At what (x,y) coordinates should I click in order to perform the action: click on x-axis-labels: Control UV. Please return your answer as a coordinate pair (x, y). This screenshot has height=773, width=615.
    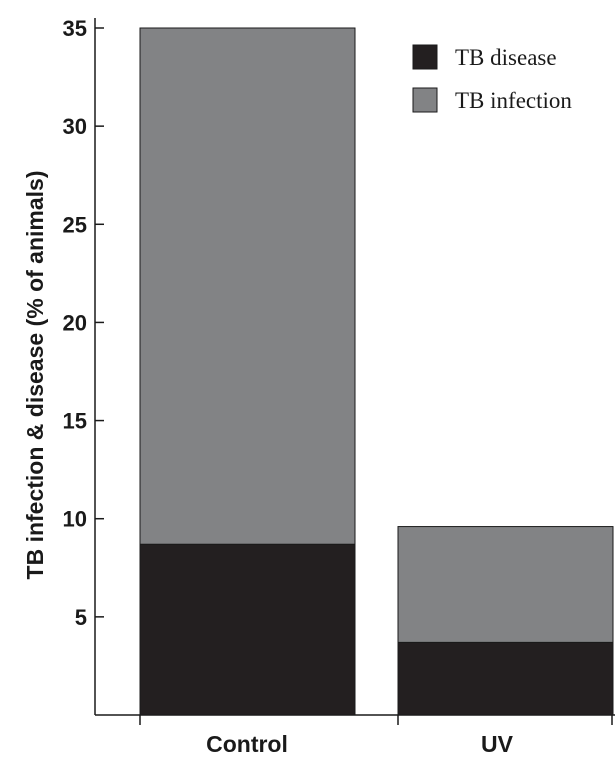
    Looking at the image, I should click on (360, 744).